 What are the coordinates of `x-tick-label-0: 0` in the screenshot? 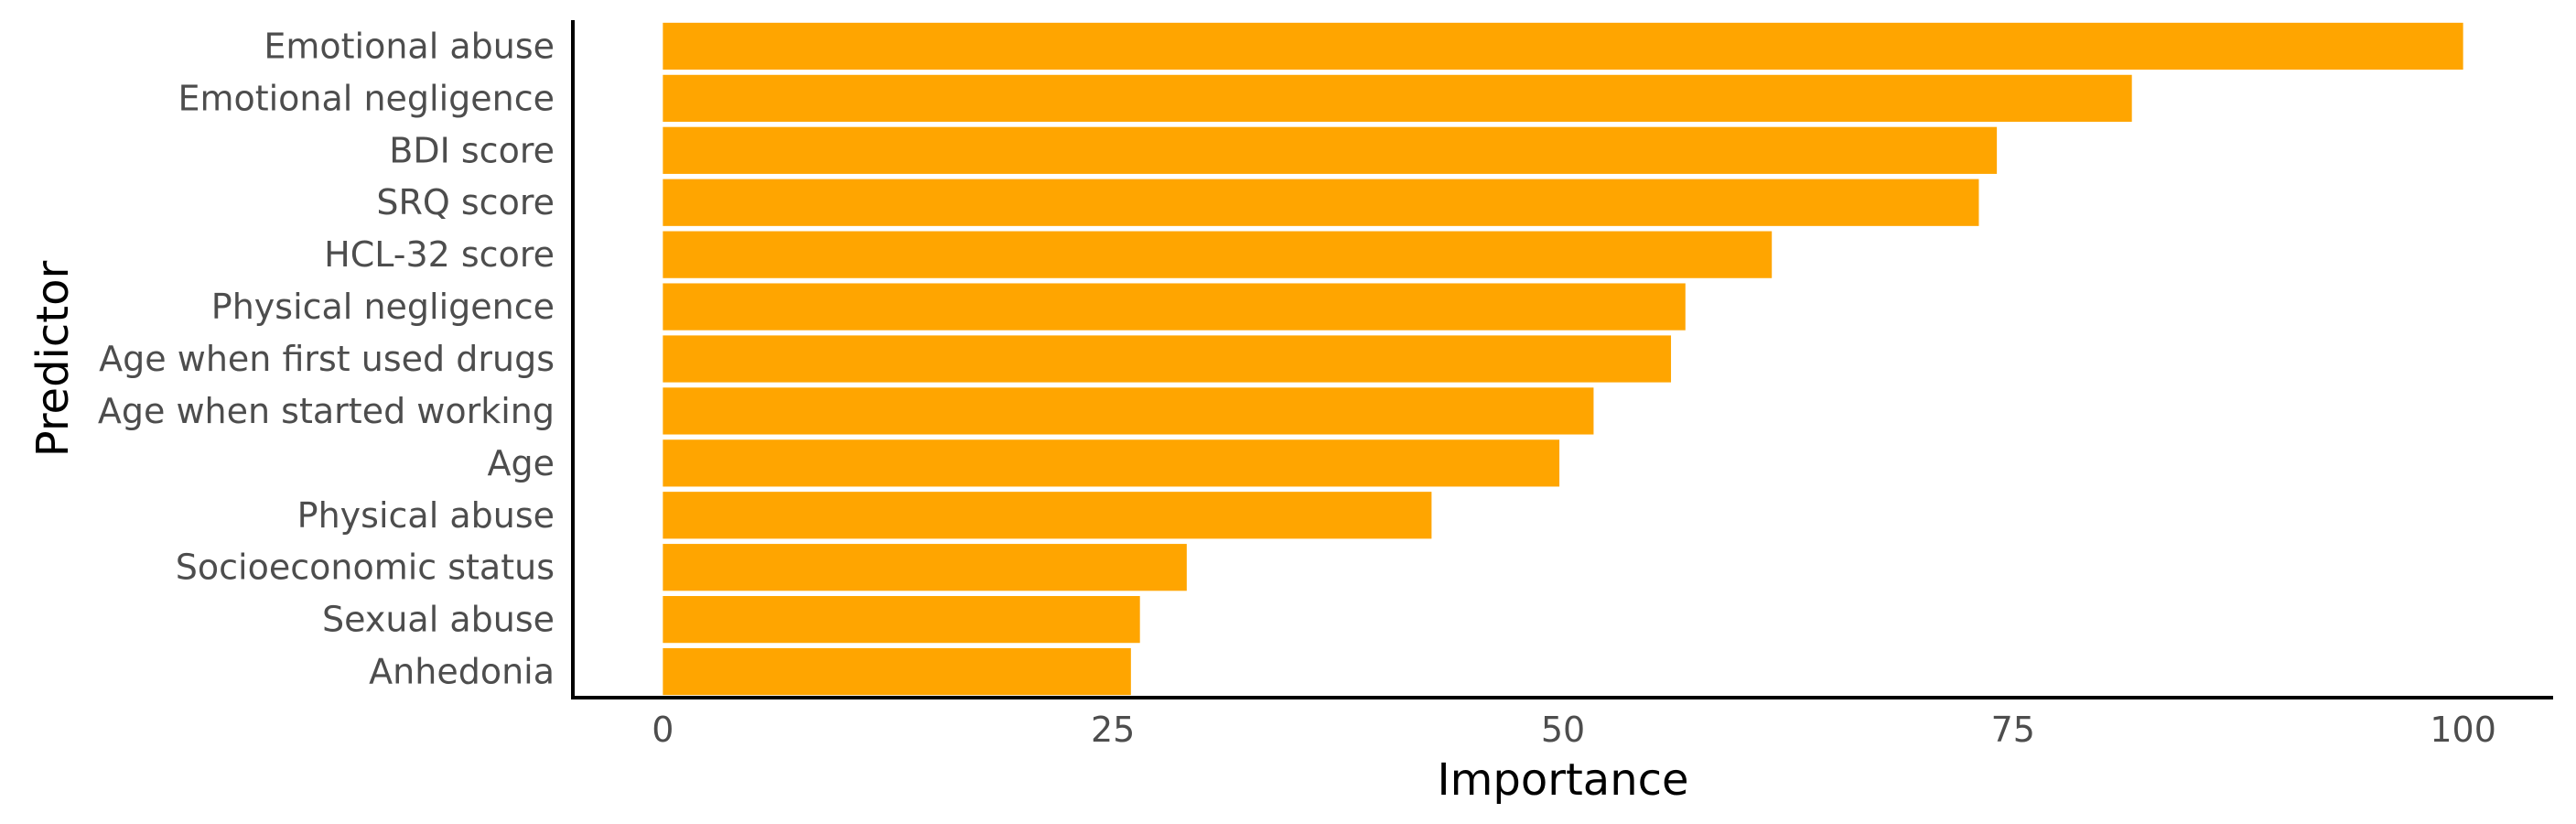 It's located at (663, 730).